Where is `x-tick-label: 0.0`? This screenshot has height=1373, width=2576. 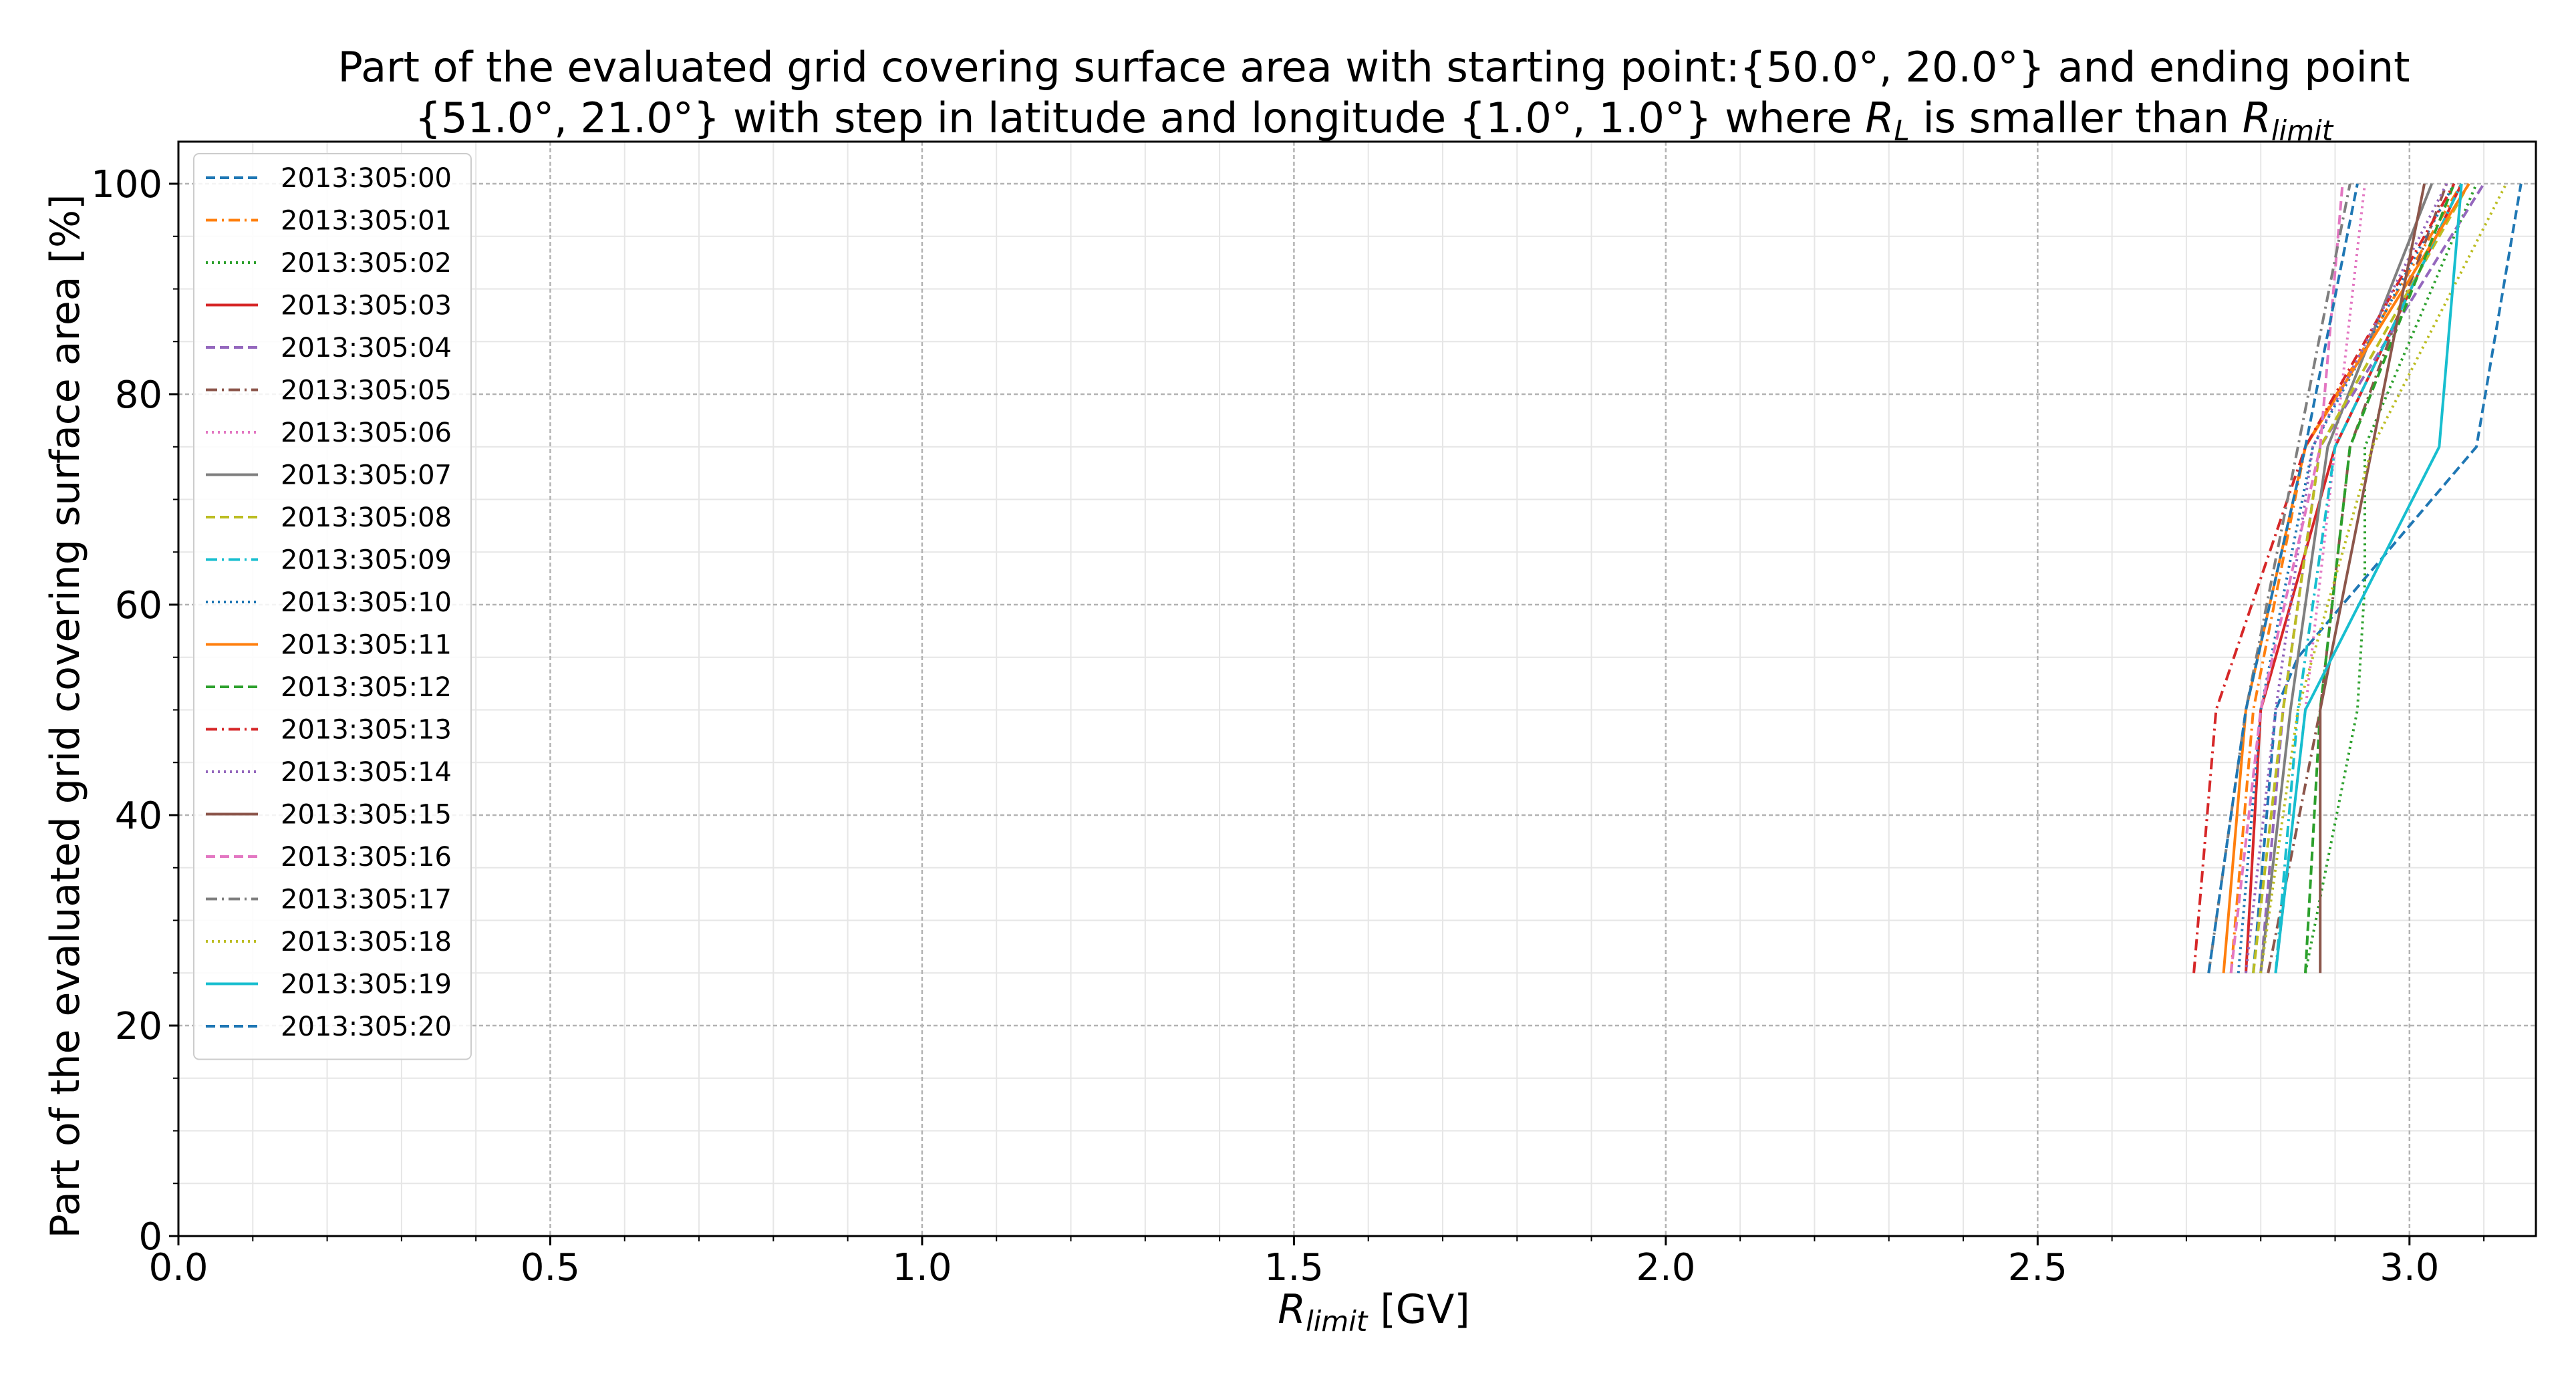 x-tick-label: 0.0 is located at coordinates (178, 1267).